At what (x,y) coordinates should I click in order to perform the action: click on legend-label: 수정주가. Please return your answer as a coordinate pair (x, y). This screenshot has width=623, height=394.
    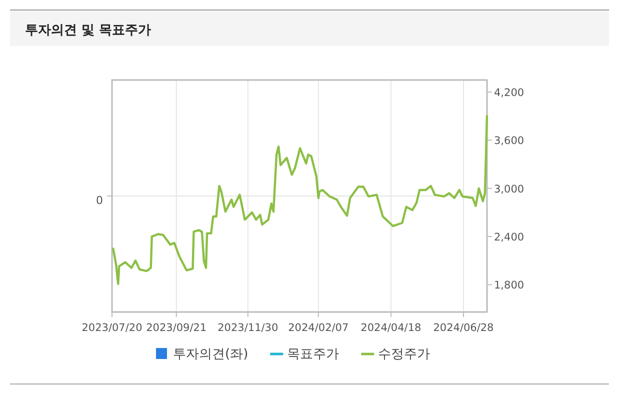
    Looking at the image, I should click on (404, 354).